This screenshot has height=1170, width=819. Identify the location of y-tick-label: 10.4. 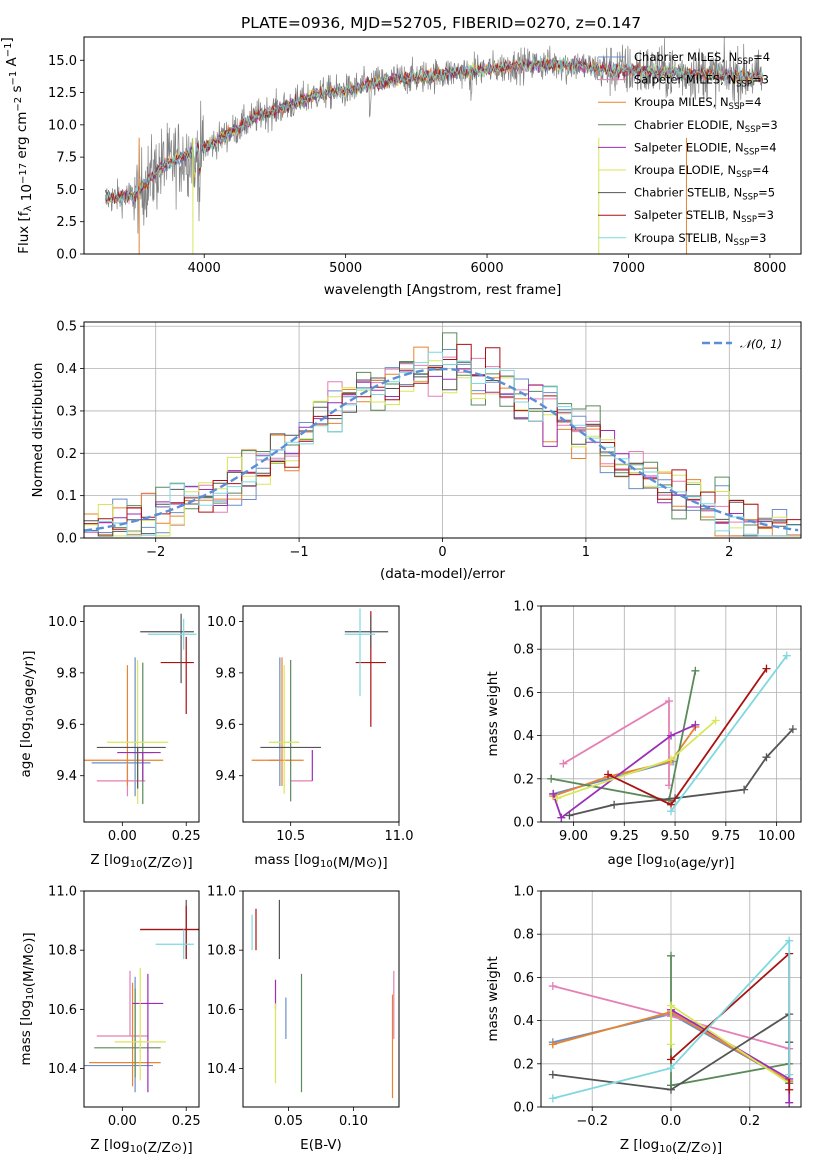
(62, 1069).